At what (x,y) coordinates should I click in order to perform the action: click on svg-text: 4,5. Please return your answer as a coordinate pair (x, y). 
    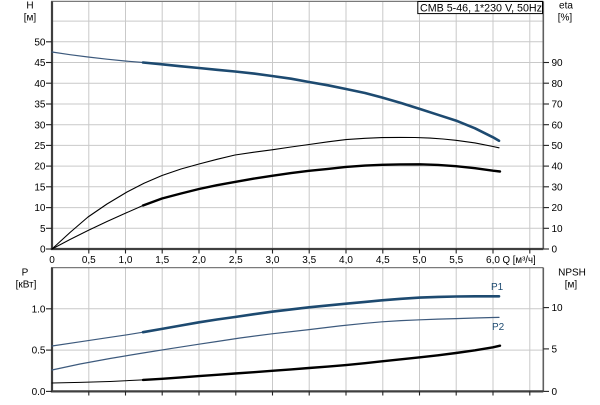
    Looking at the image, I should click on (383, 260).